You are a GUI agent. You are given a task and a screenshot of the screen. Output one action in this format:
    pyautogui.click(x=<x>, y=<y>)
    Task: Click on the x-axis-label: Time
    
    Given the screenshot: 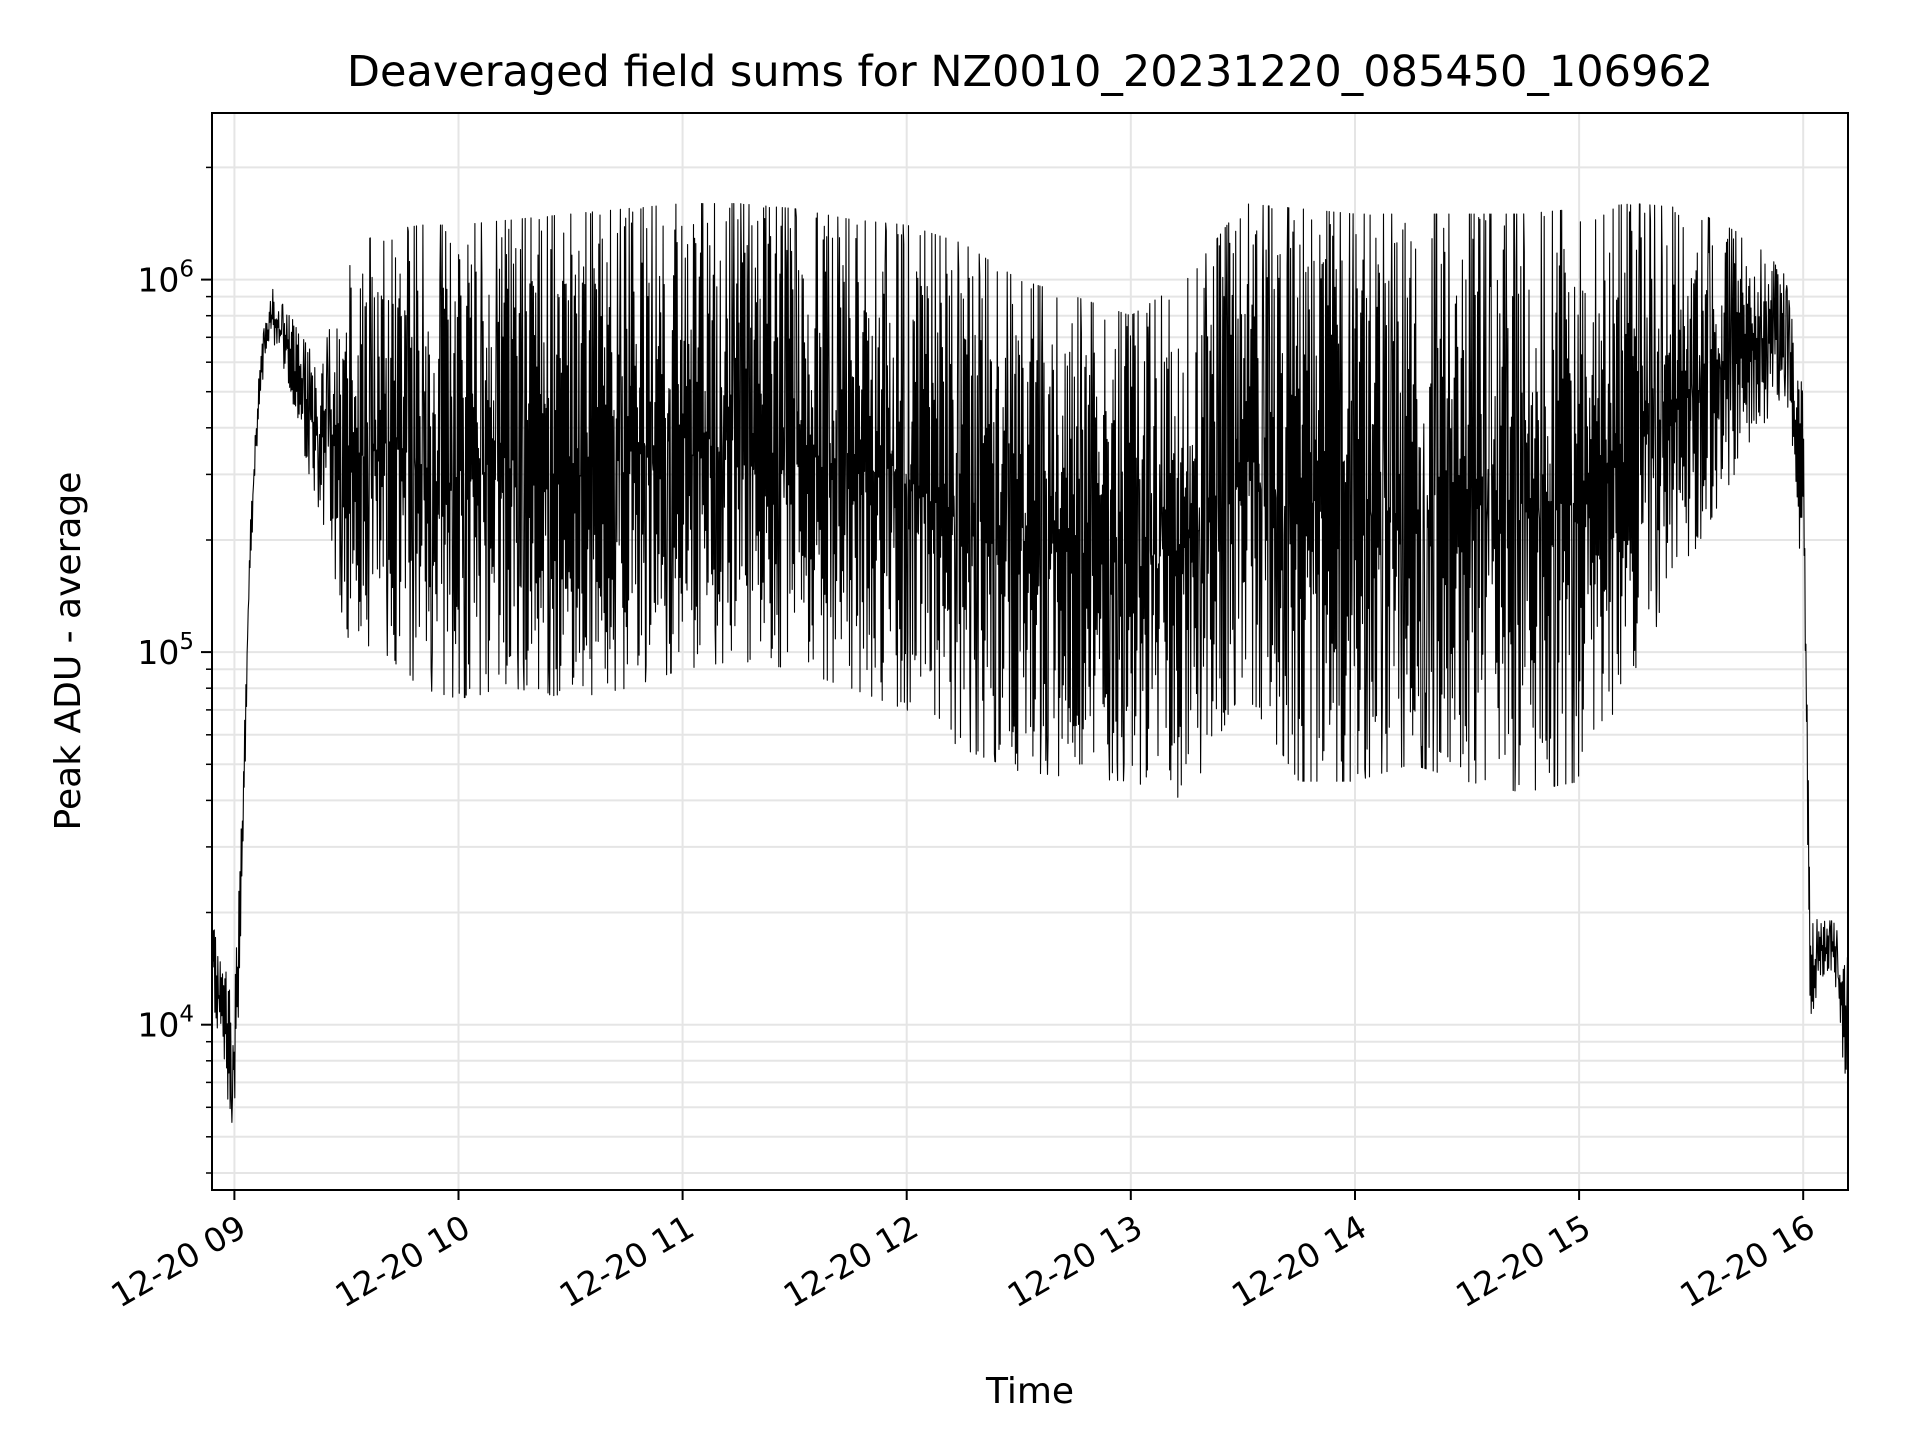 What is the action you would take?
    pyautogui.click(x=1029, y=1391)
    